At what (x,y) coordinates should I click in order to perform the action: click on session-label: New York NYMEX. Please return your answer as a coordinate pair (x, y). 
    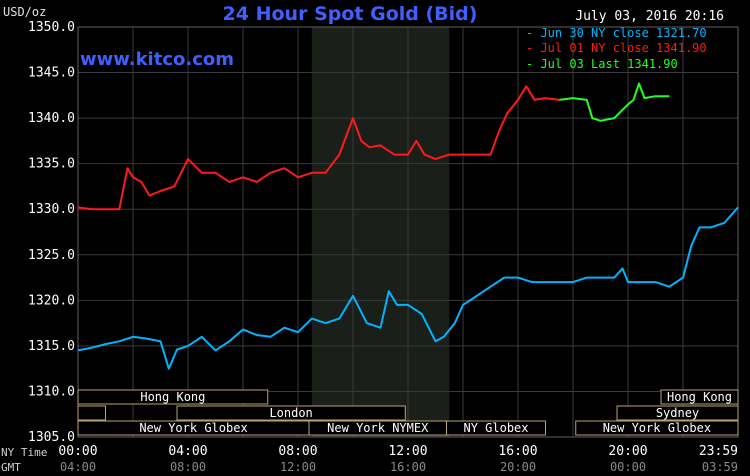
    Looking at the image, I should click on (378, 428).